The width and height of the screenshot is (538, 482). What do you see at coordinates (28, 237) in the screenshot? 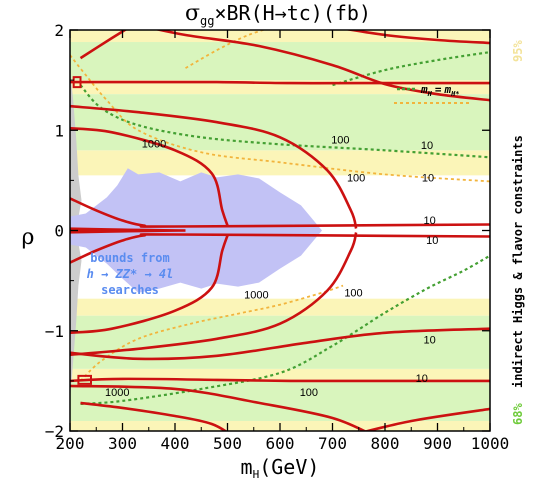
I see `y-axis-label: ρ` at bounding box center [28, 237].